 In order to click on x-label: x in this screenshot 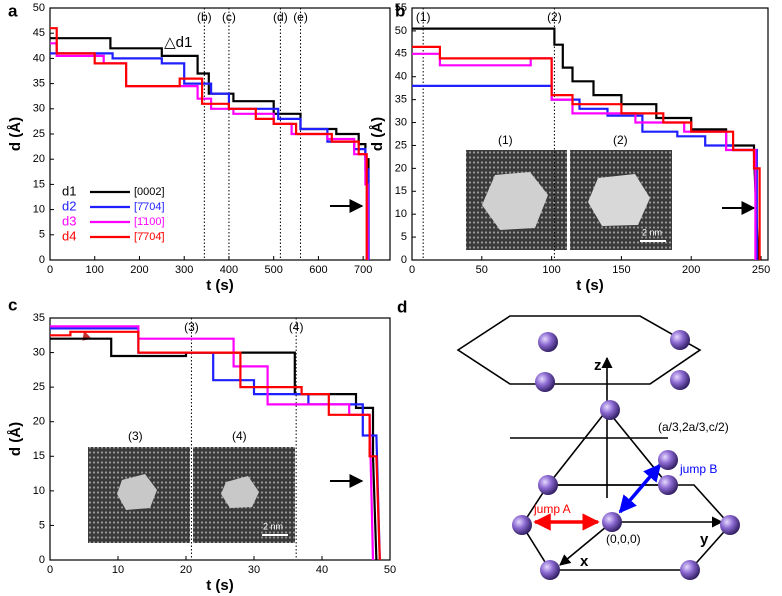, I will do `click(584, 561)`.